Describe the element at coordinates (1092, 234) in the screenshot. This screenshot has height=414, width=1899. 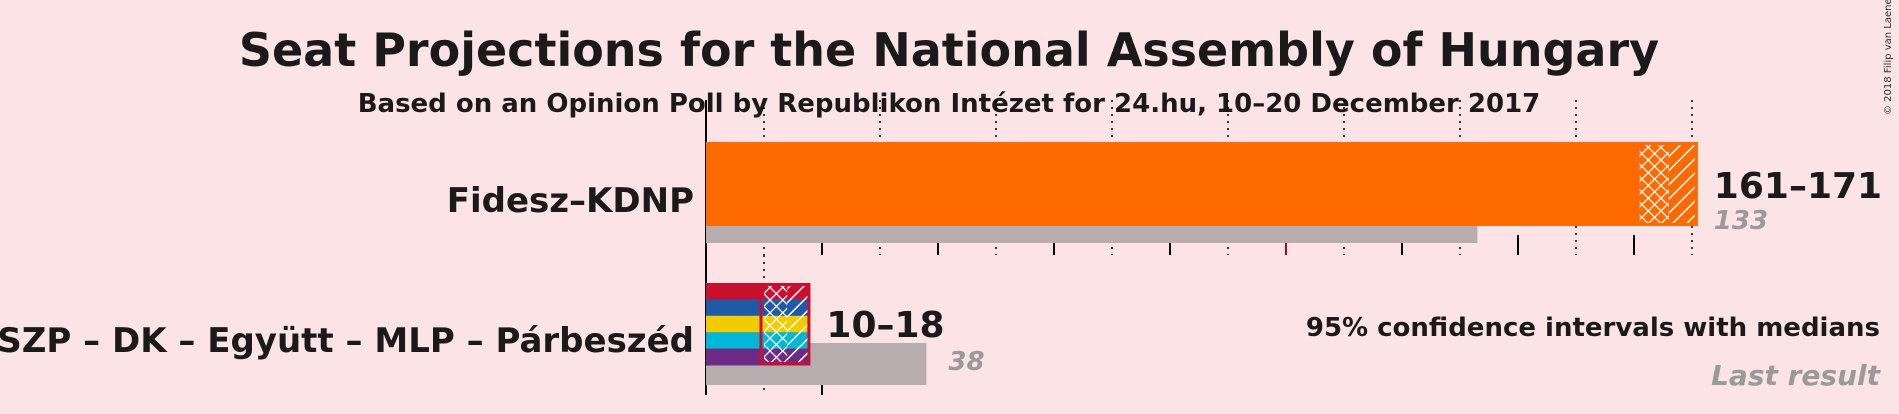
I see `last-result-bar` at that location.